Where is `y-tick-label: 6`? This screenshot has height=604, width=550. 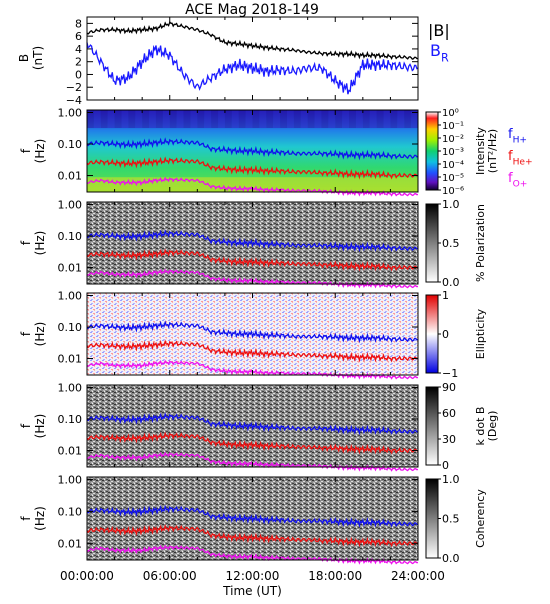 y-tick-label: 6 is located at coordinates (78, 36).